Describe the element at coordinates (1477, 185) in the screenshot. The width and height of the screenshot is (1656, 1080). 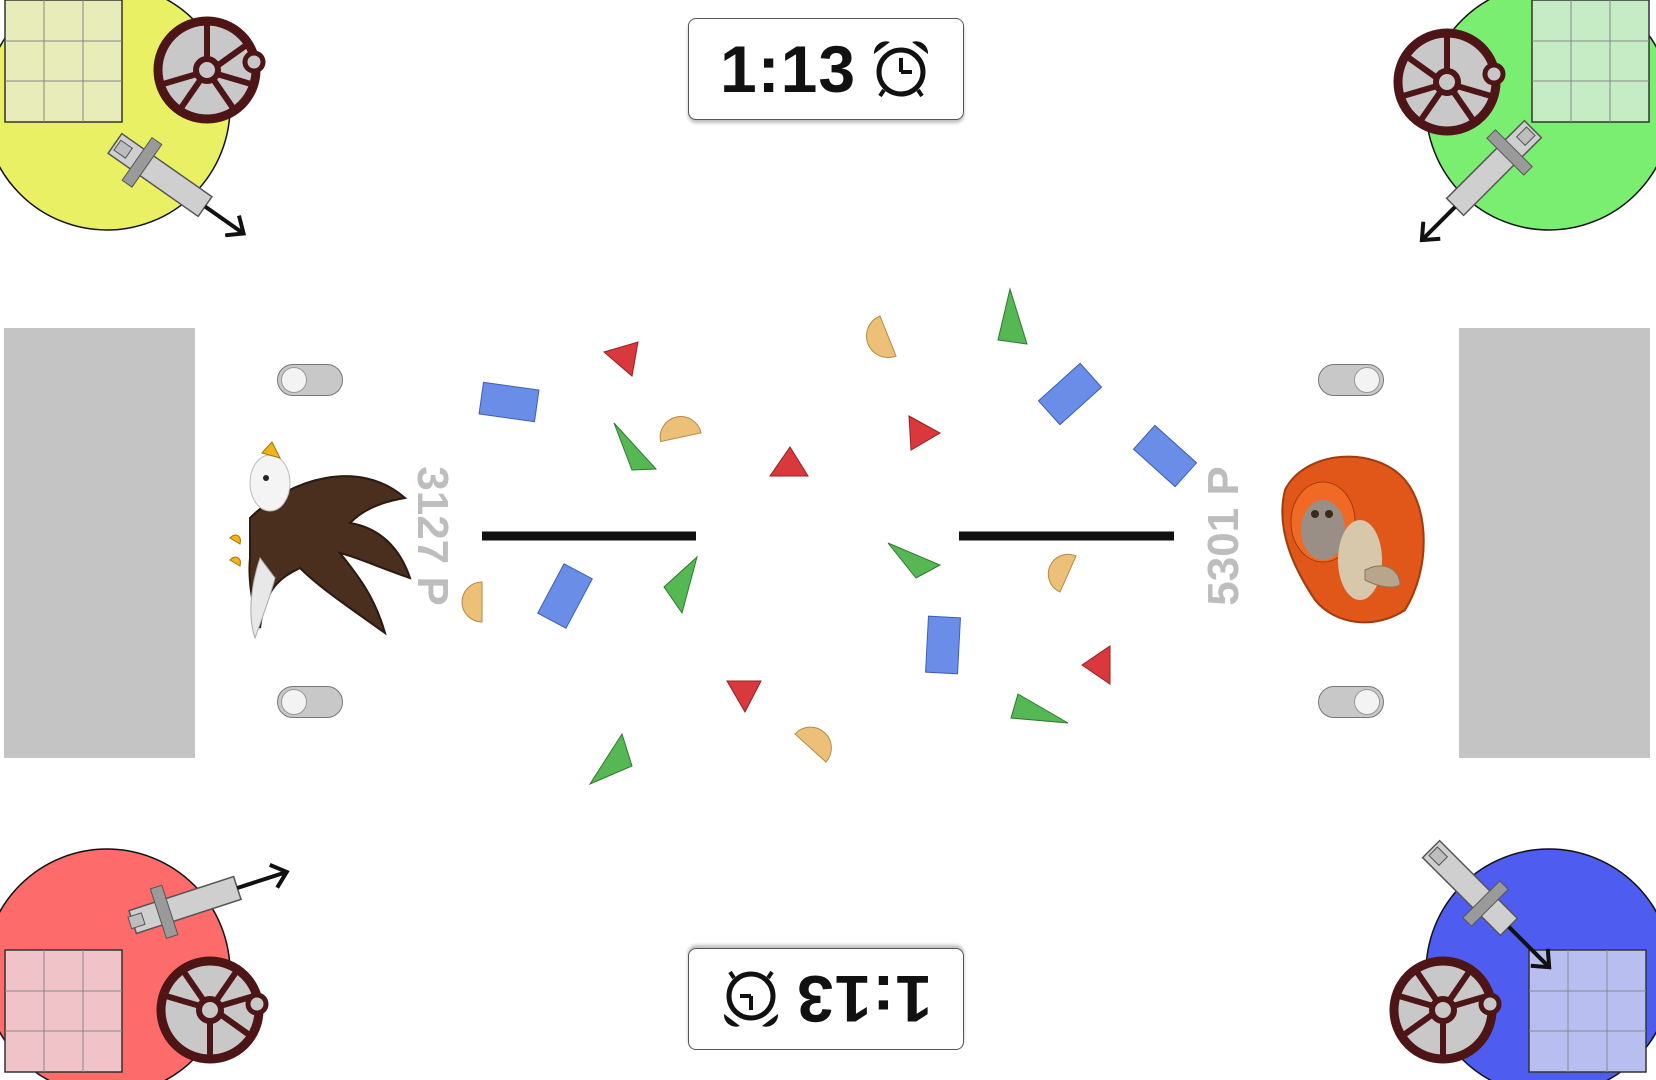
I see `cannon-green` at that location.